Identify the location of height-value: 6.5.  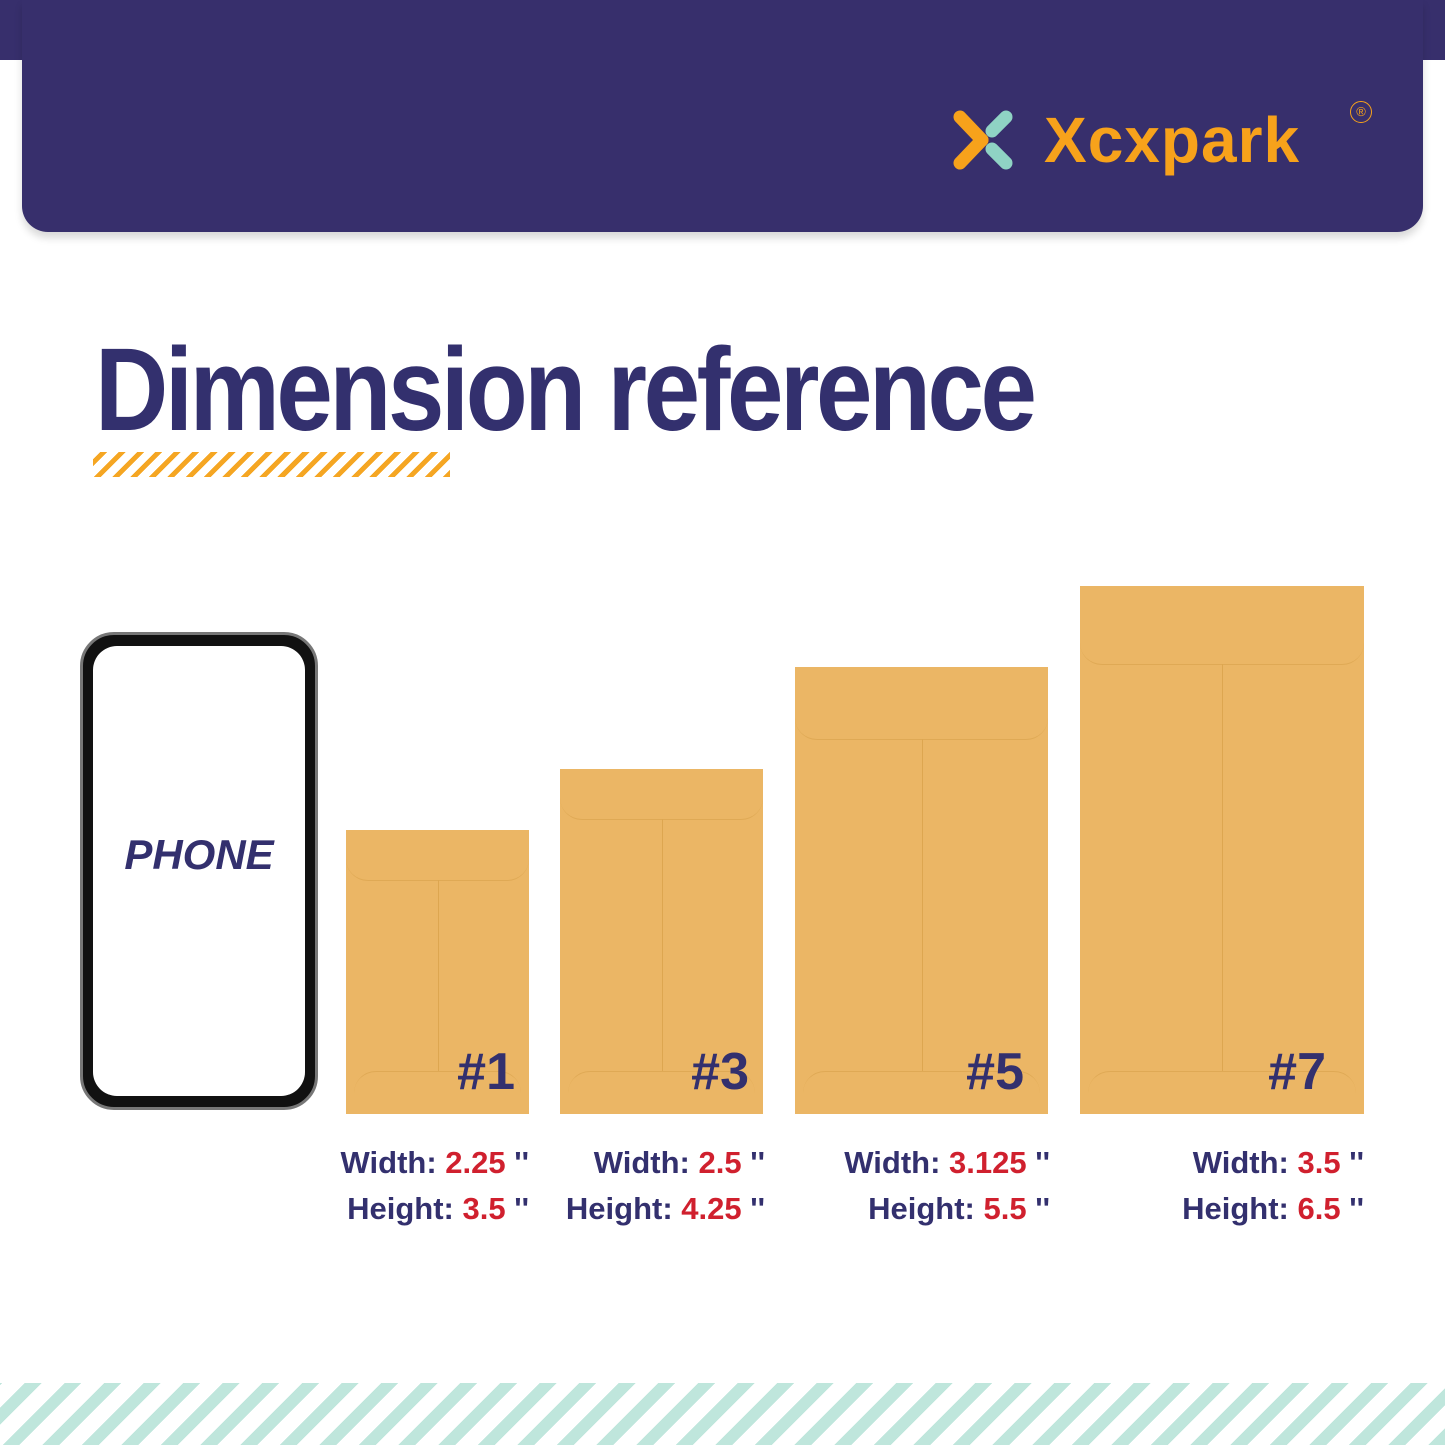
(1319, 1208).